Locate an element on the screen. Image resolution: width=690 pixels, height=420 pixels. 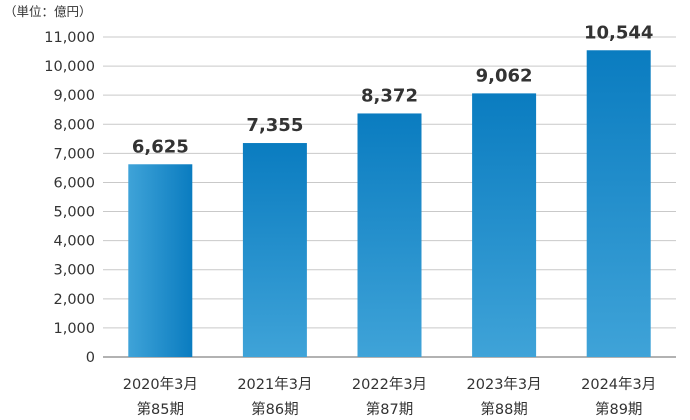
y-tick-label: 2,000 is located at coordinates (74, 300).